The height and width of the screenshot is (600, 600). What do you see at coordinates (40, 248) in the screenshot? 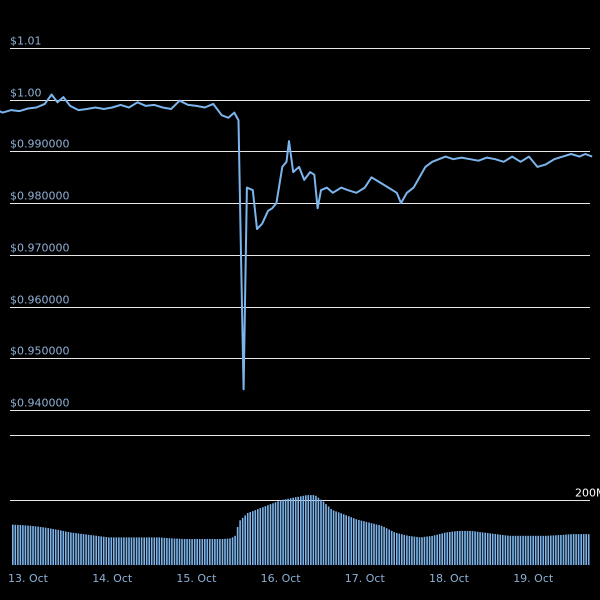
I see `y-tick-label: $0.970000` at bounding box center [40, 248].